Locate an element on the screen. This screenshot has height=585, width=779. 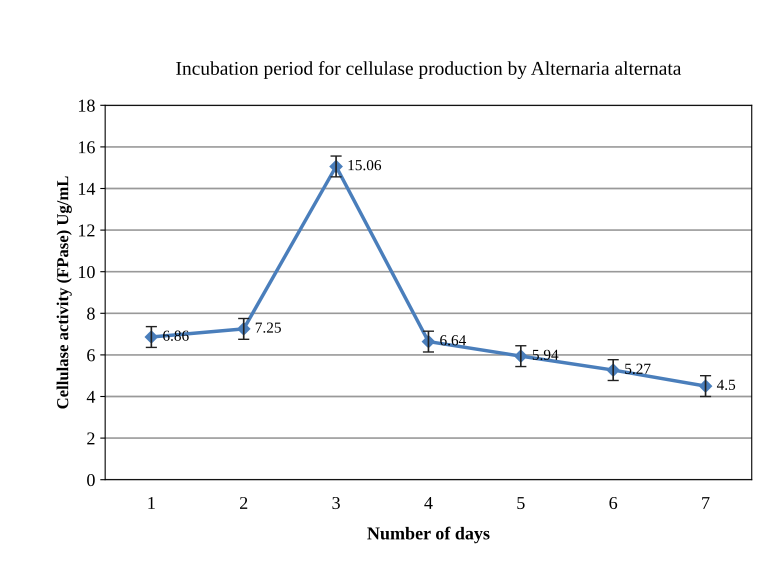
x-tick-label: 3 is located at coordinates (336, 503).